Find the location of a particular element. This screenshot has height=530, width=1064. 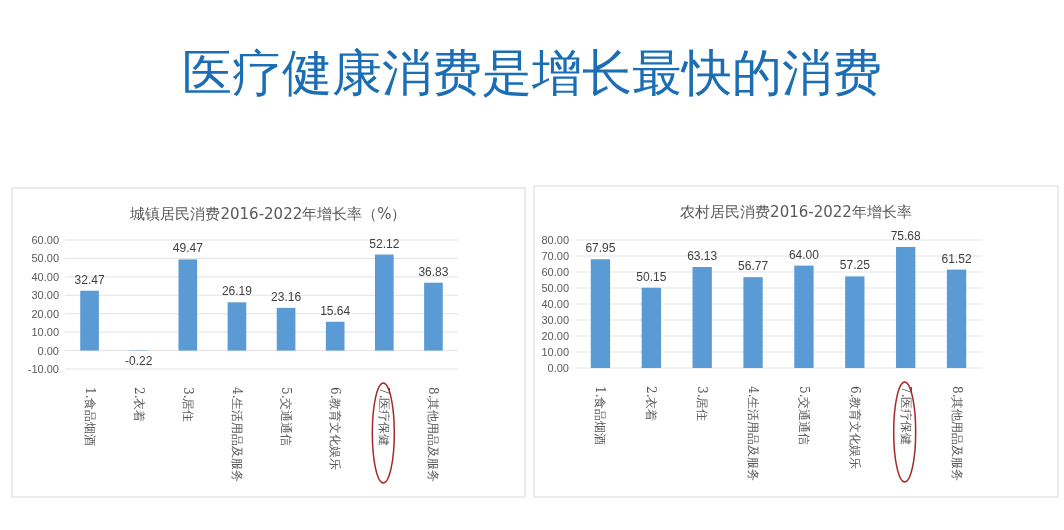

chart-title: 农村居民消费2016-2022年增长率 is located at coordinates (796, 212).